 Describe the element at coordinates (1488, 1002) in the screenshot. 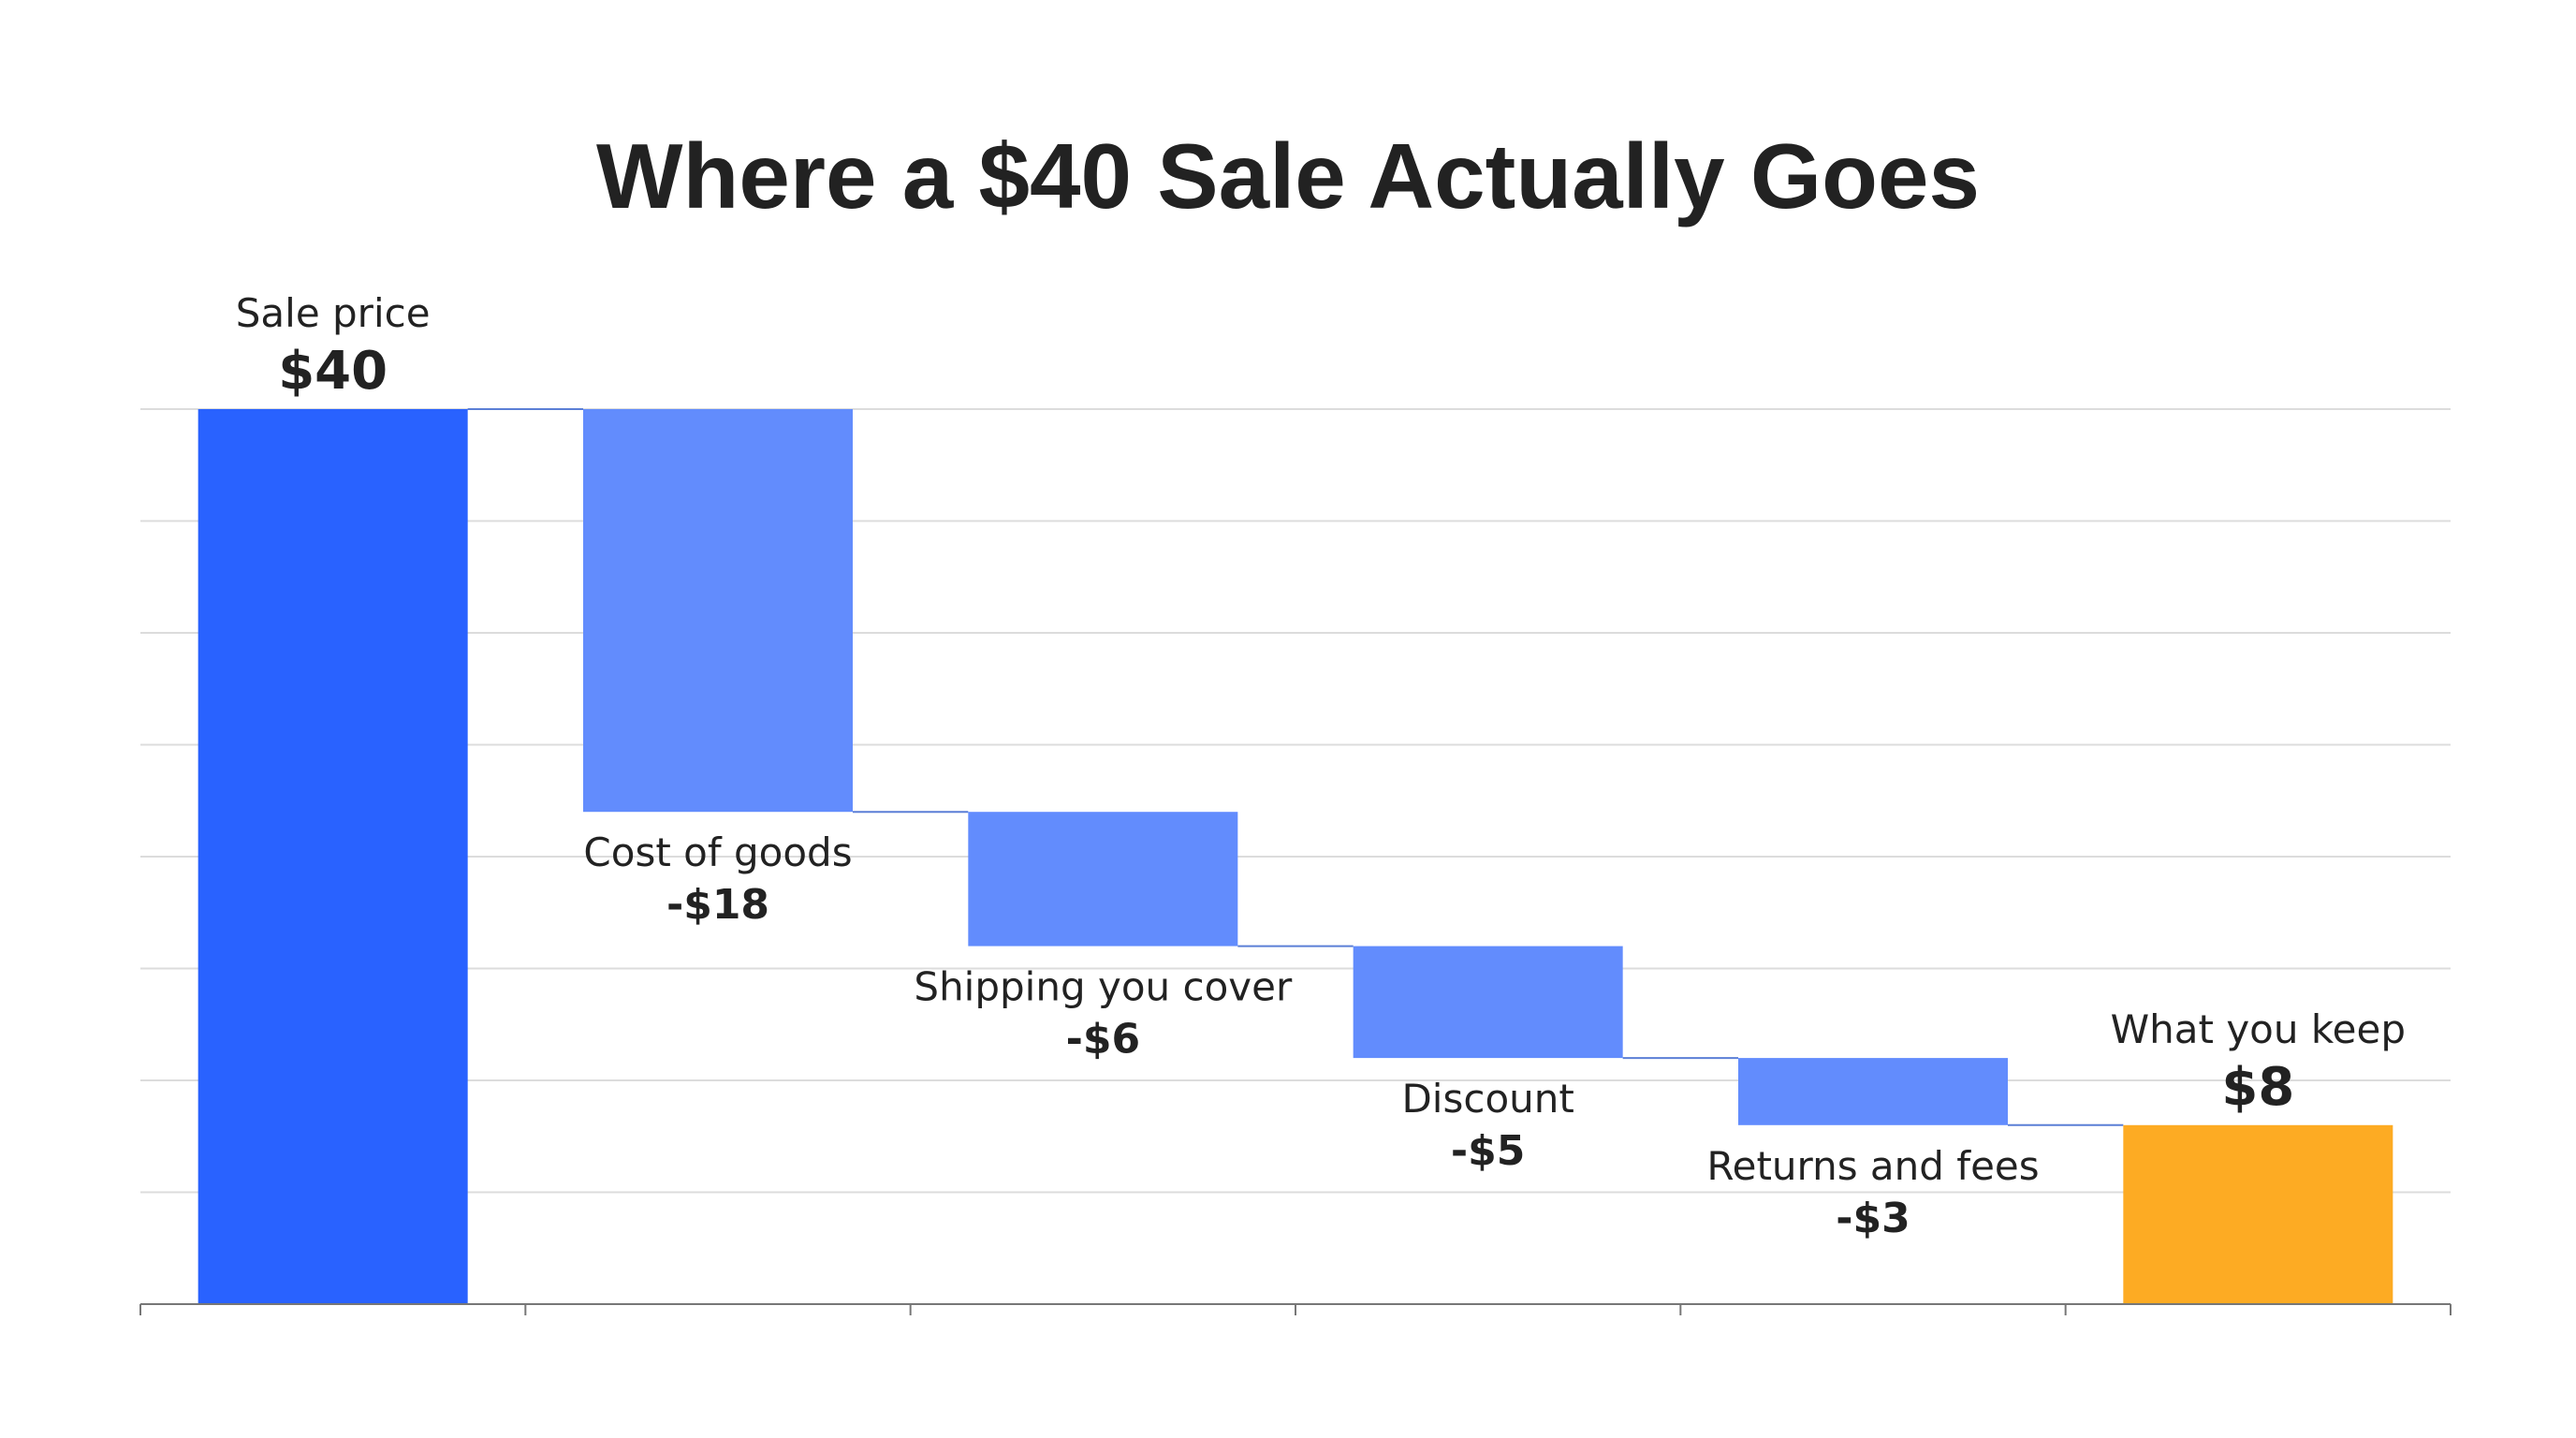

I see `bar-discount` at that location.